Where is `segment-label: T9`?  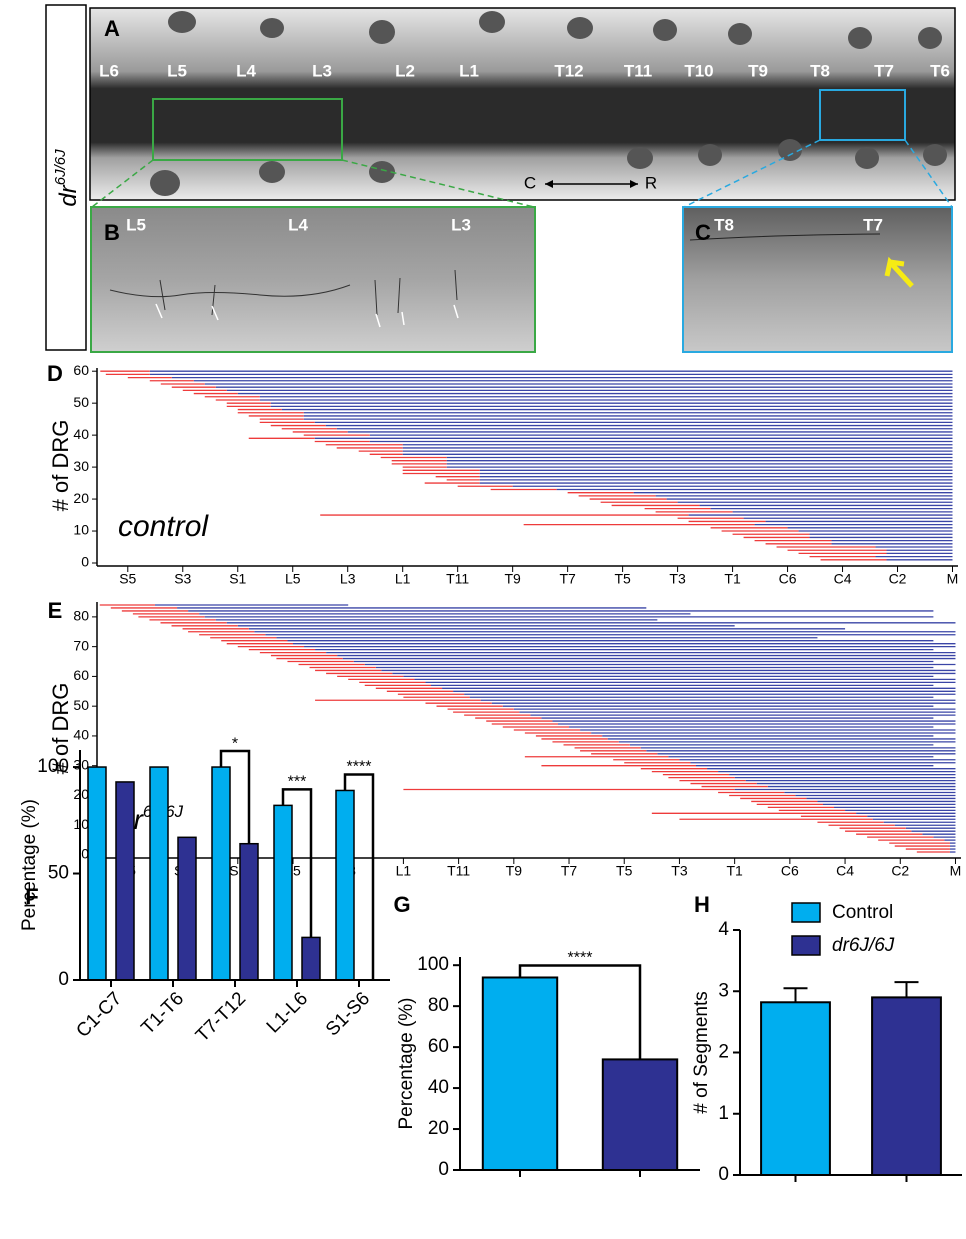 segment-label: T9 is located at coordinates (758, 70).